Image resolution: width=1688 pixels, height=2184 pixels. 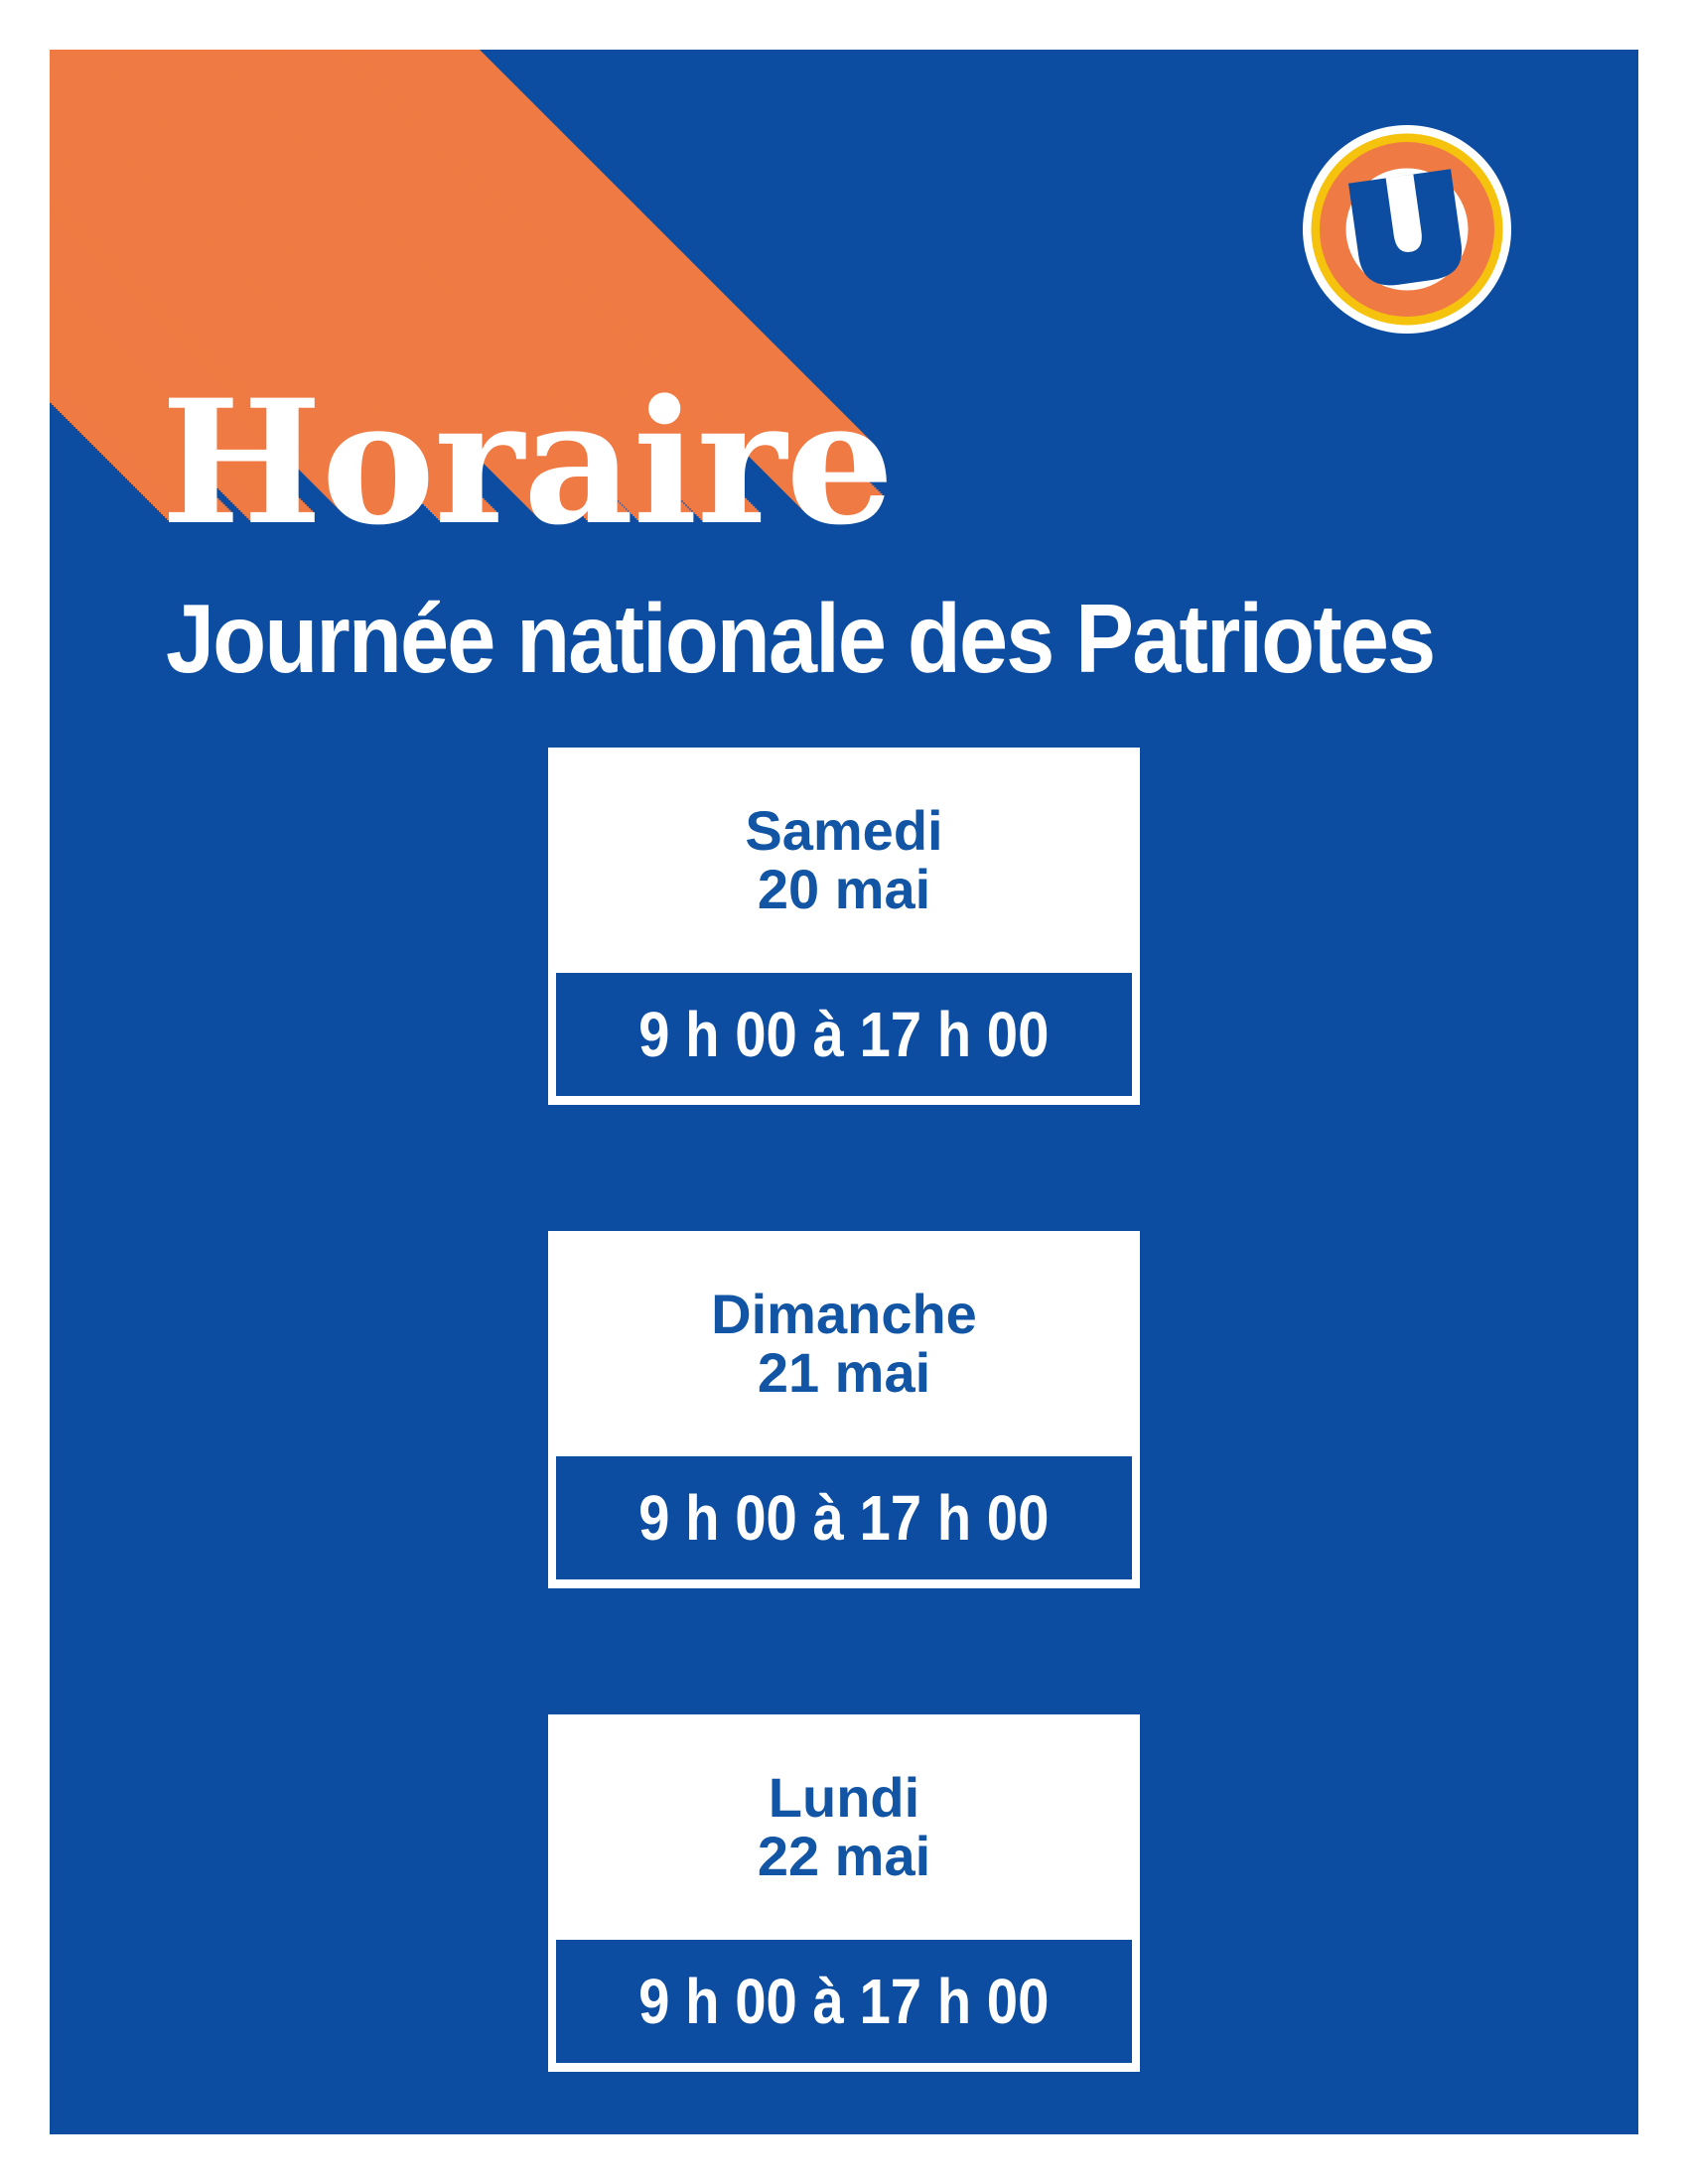 What do you see at coordinates (844, 1797) in the screenshot?
I see `day-name: Lundi` at bounding box center [844, 1797].